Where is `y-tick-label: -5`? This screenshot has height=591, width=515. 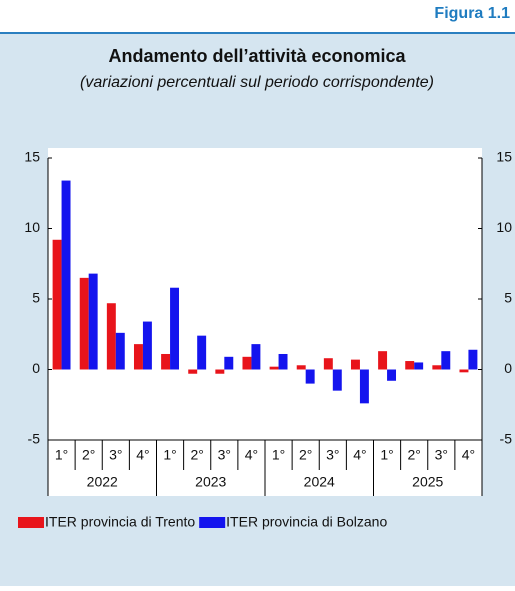 y-tick-label: -5 is located at coordinates (34, 439).